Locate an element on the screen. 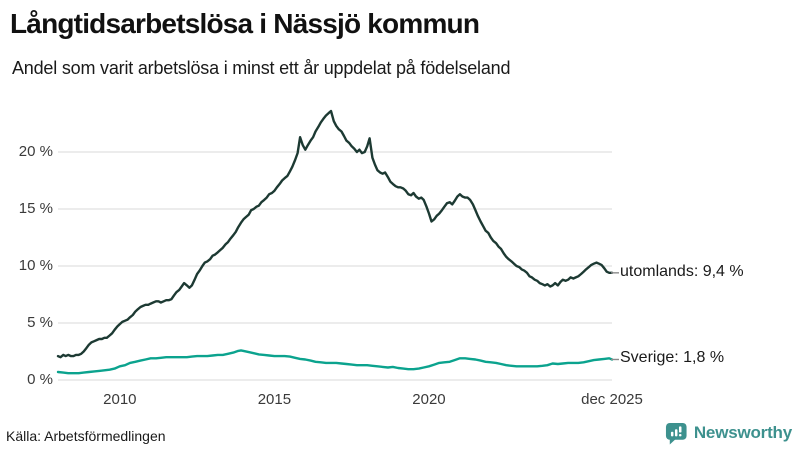 Image resolution: width=800 pixels, height=450 pixels. source-caption: Källa: Arbetsförmedlingen is located at coordinates (86, 436).